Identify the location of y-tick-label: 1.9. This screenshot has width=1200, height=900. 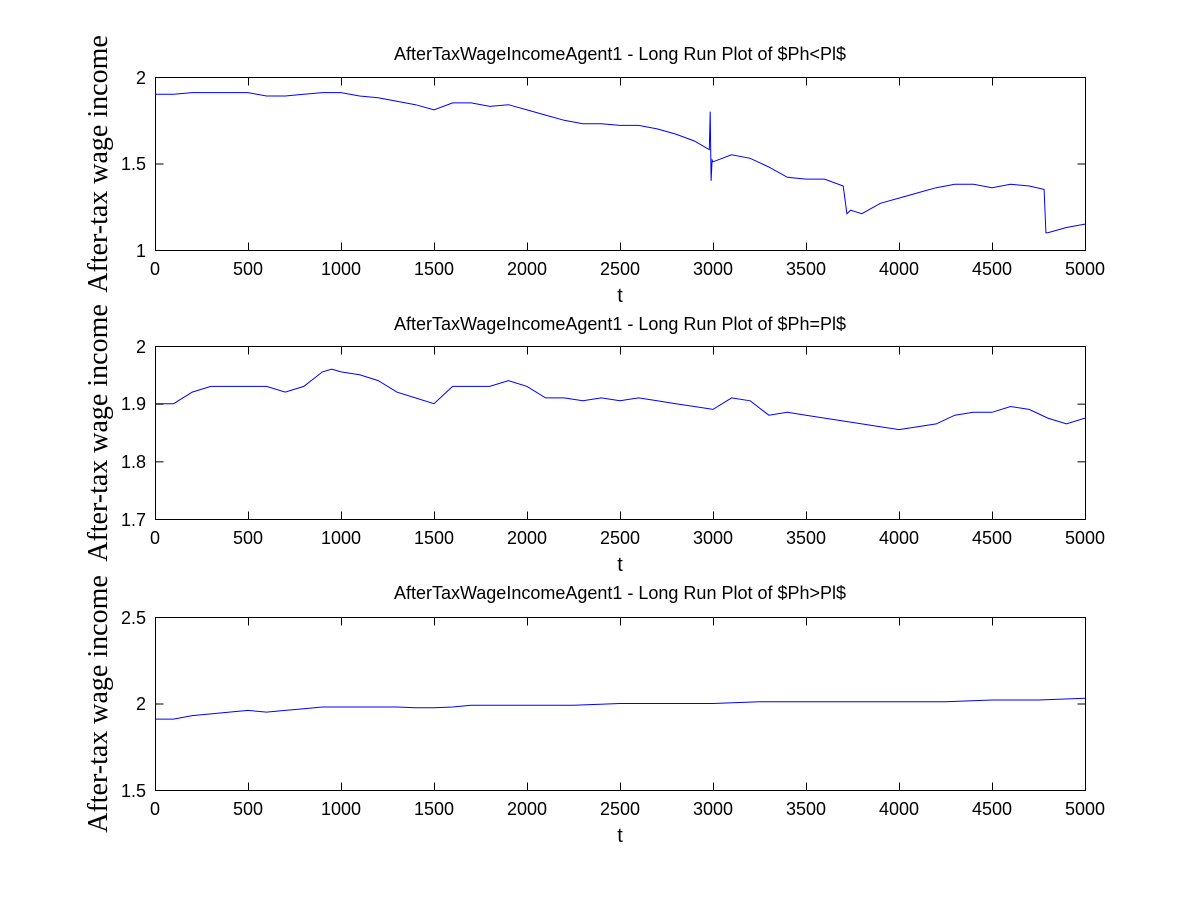
(133, 404).